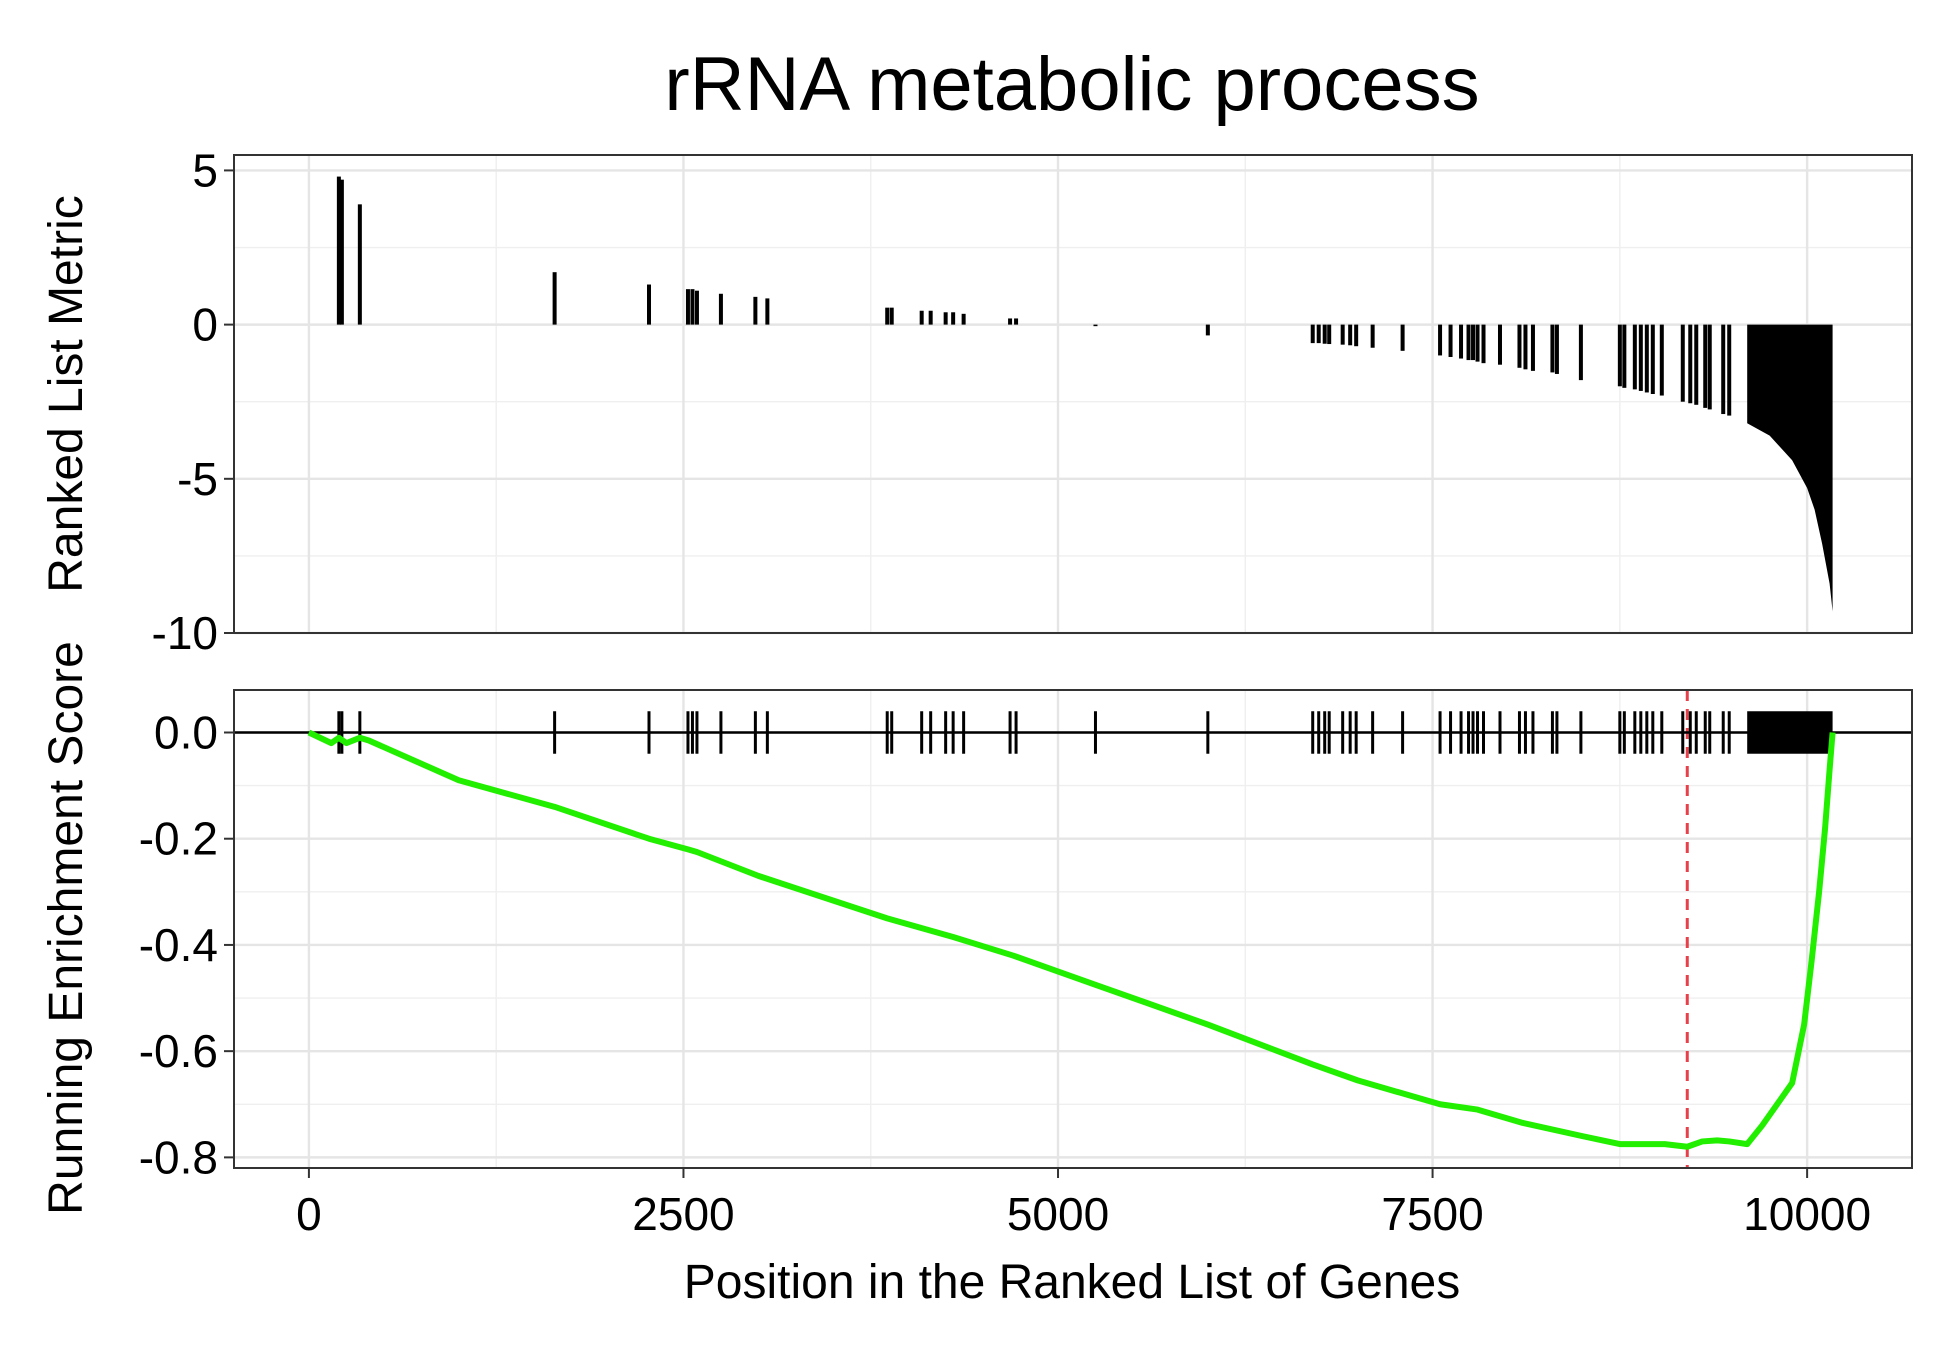 The height and width of the screenshot is (1350, 1950). Describe the element at coordinates (683, 1214) in the screenshot. I see `bottom-x-tick-label: 2500` at that location.